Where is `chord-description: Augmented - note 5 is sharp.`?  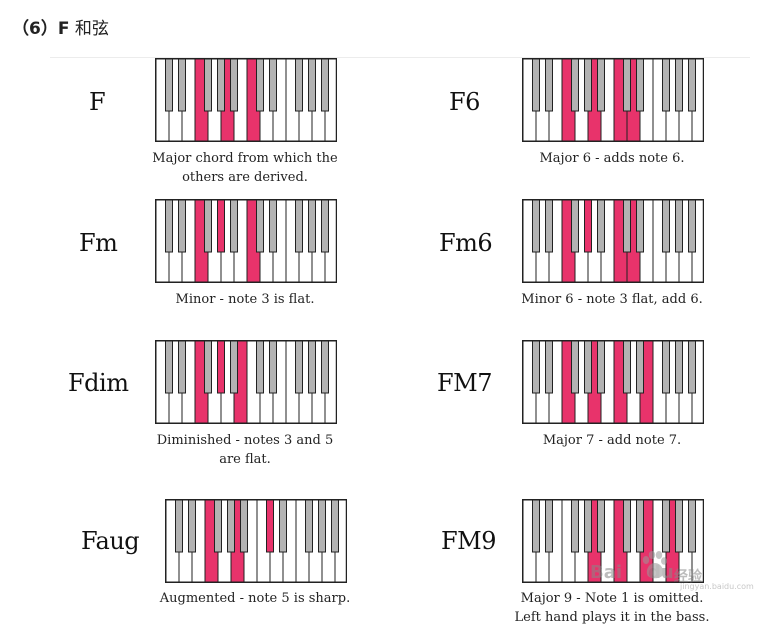 chord-description: Augmented - note 5 is sharp. is located at coordinates (255, 598).